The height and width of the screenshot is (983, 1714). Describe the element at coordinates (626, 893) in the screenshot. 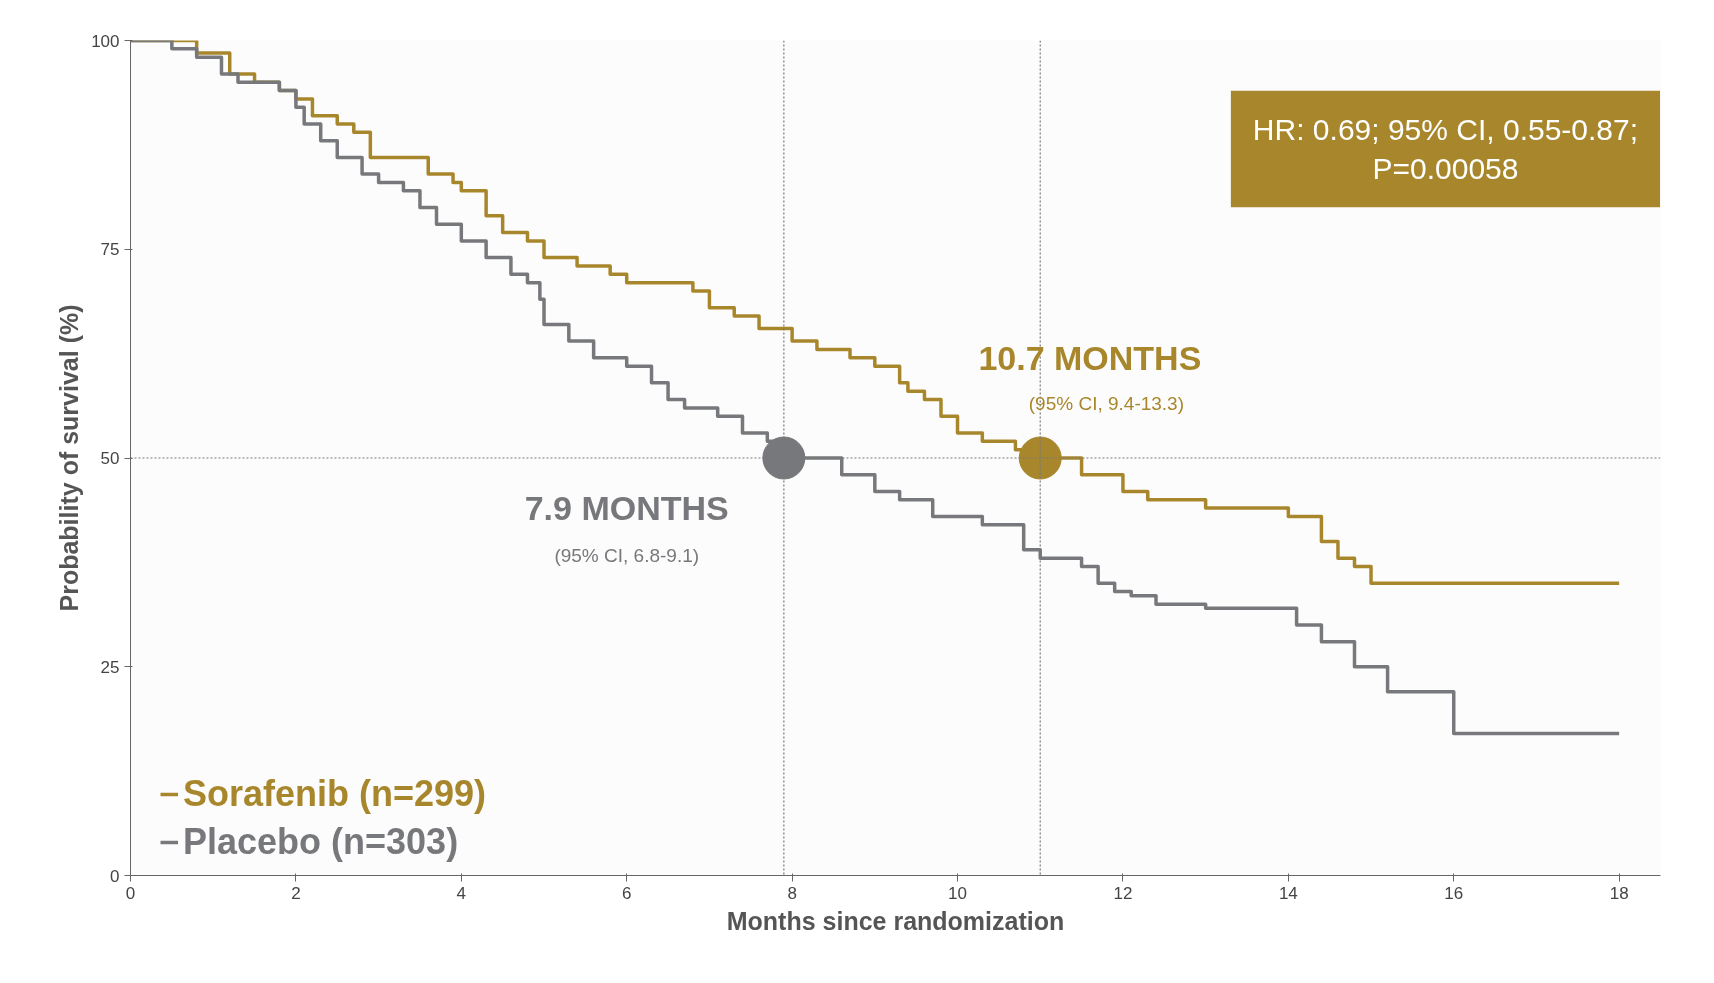

I see `x-tick-label: 6` at that location.